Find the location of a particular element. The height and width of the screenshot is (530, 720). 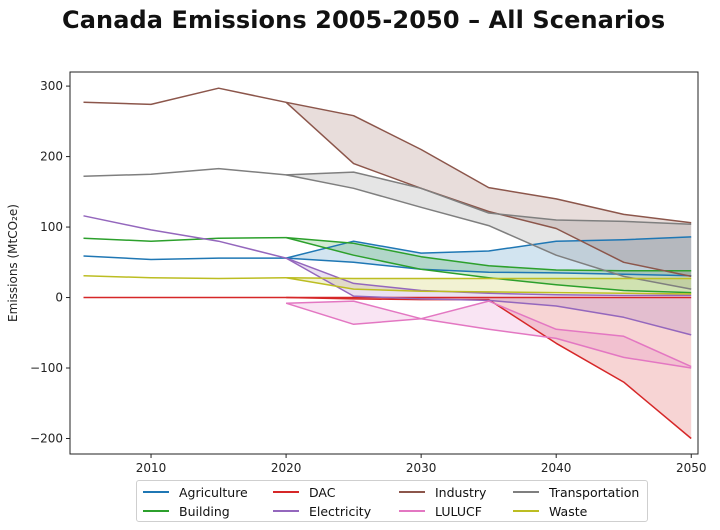

building-history-line is located at coordinates (185, 239).